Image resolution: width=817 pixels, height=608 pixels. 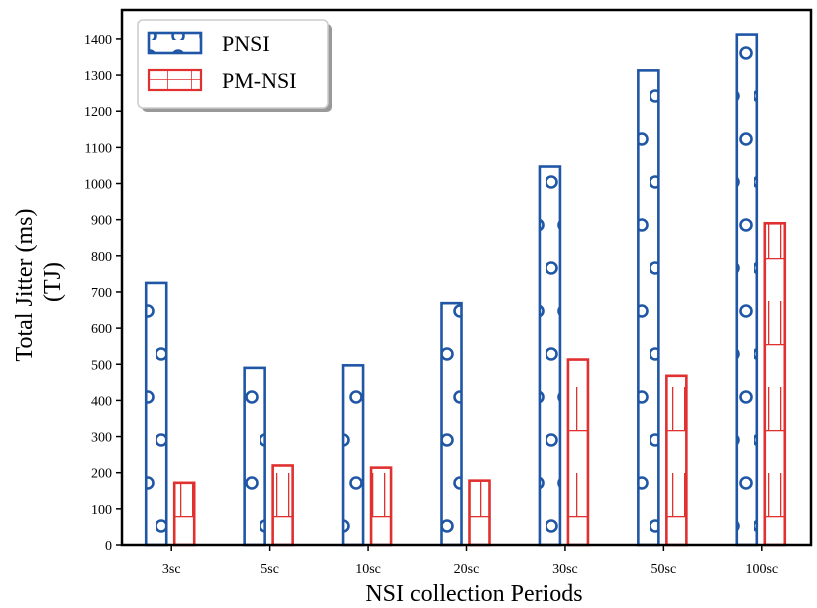 I want to click on x-tick-label-50sc: 50sc, so click(x=664, y=569).